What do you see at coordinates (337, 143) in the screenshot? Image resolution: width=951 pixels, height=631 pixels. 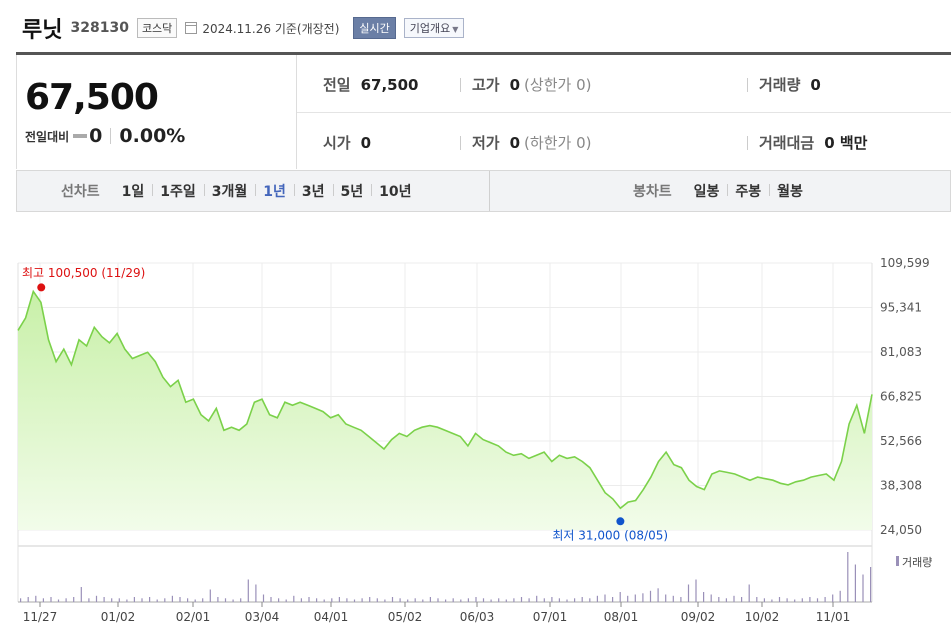 I see `open-label: 시가` at bounding box center [337, 143].